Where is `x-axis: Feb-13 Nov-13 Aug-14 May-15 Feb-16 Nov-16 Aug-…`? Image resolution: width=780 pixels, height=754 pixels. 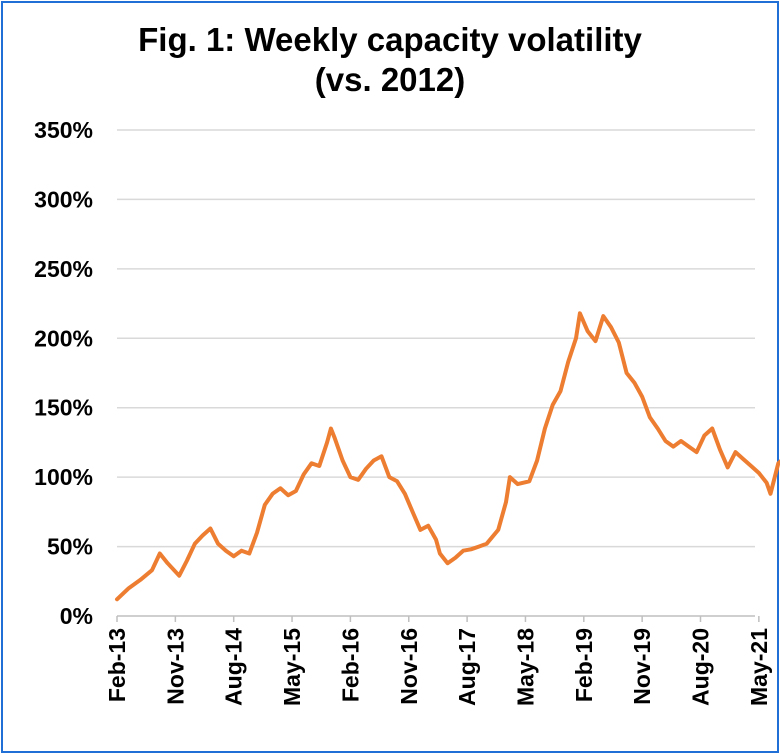 x-axis: Feb-13 Nov-13 Aug-14 May-15 Feb-16 Nov-16 Aug-… is located at coordinates (438, 660).